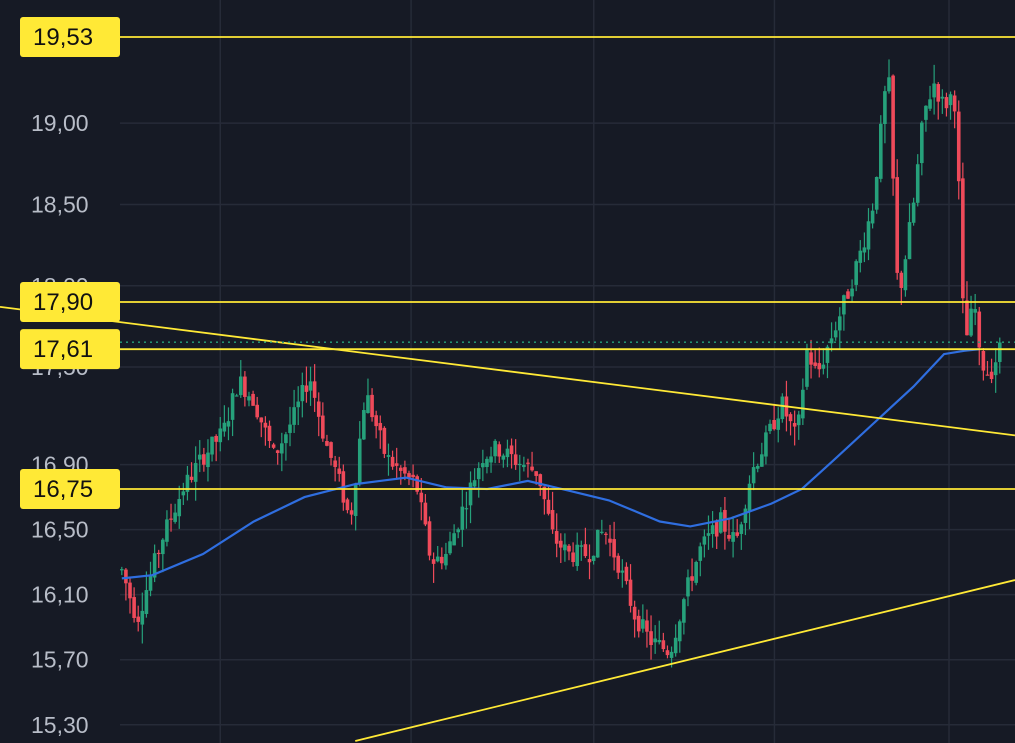 This screenshot has height=743, width=1015. I want to click on y-tick-label: 15,30, so click(60, 725).